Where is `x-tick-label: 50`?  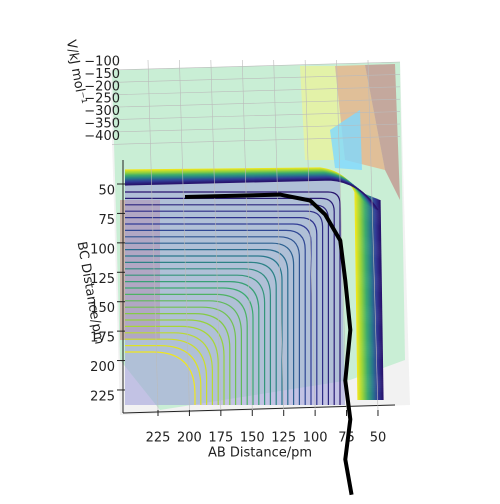 x-tick-label: 50 is located at coordinates (378, 438).